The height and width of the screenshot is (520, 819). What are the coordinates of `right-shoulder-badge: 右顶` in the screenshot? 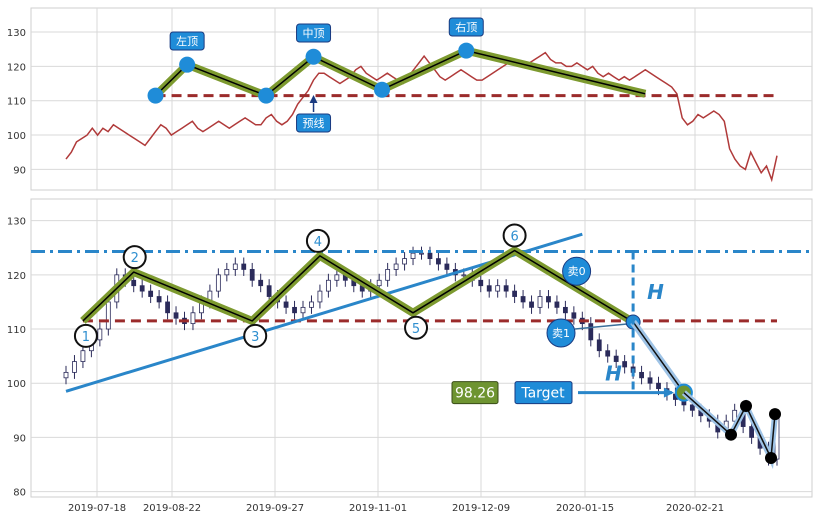 It's located at (466, 27).